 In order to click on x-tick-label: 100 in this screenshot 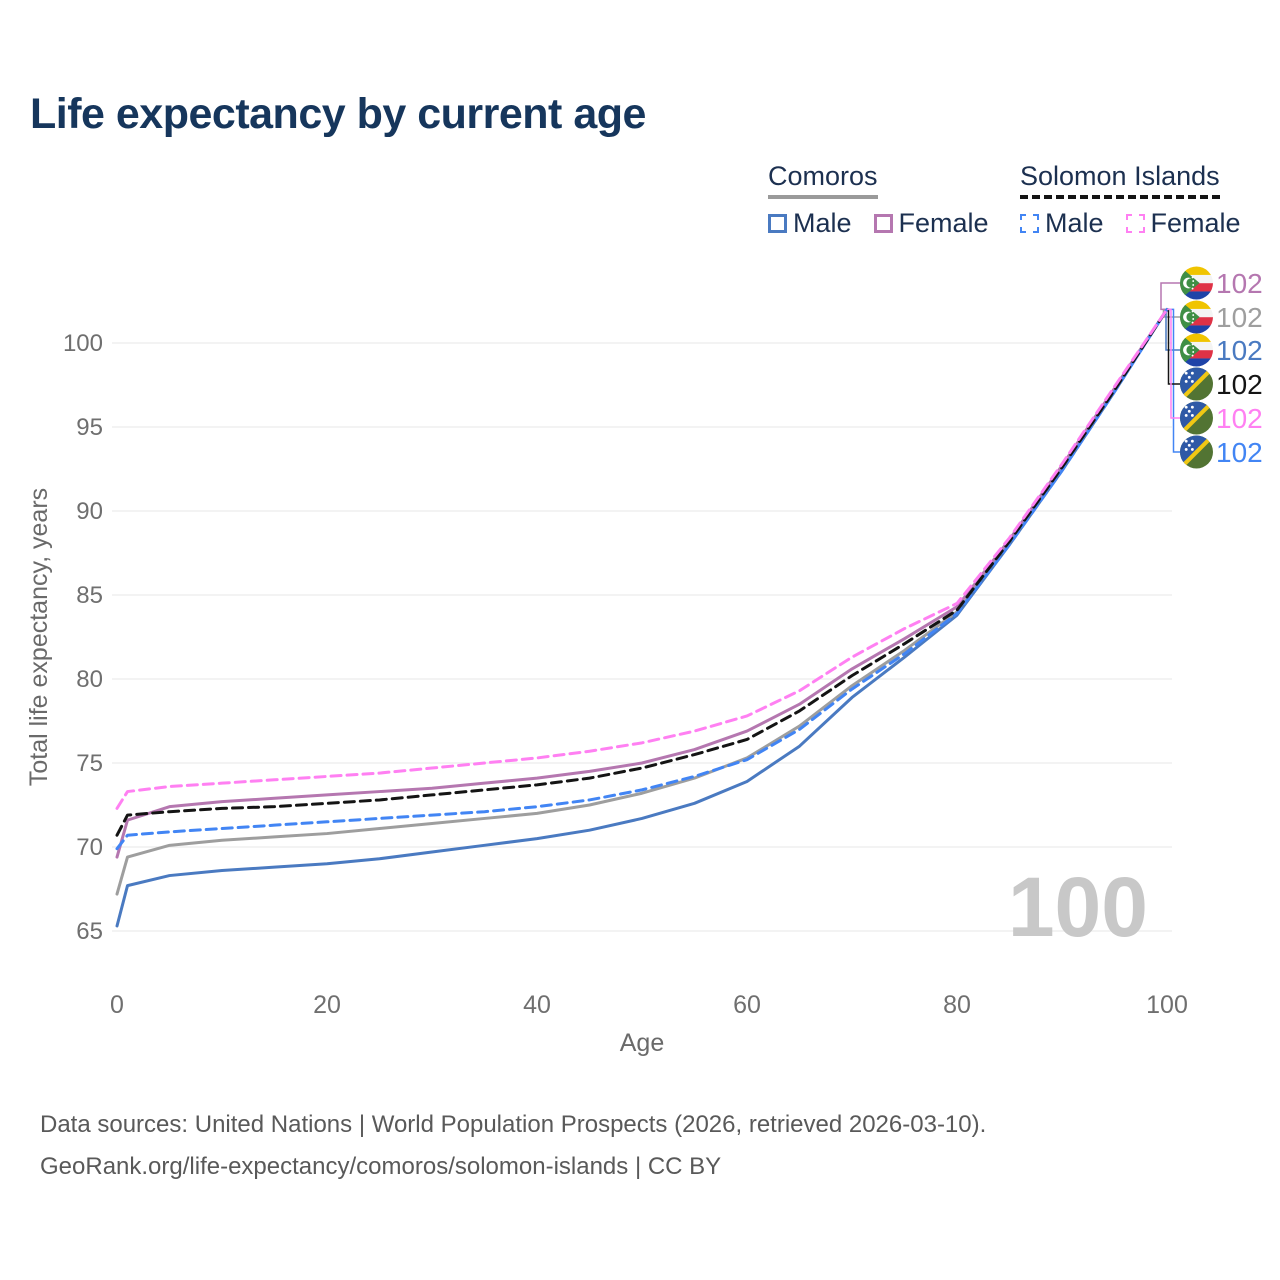, I will do `click(1167, 1005)`.